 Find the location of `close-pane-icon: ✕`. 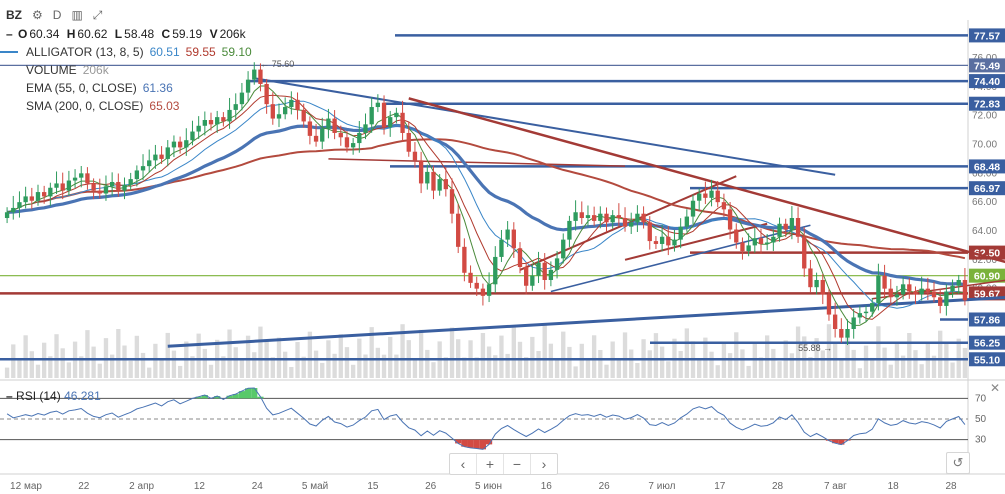

close-pane-icon: ✕ is located at coordinates (995, 388).